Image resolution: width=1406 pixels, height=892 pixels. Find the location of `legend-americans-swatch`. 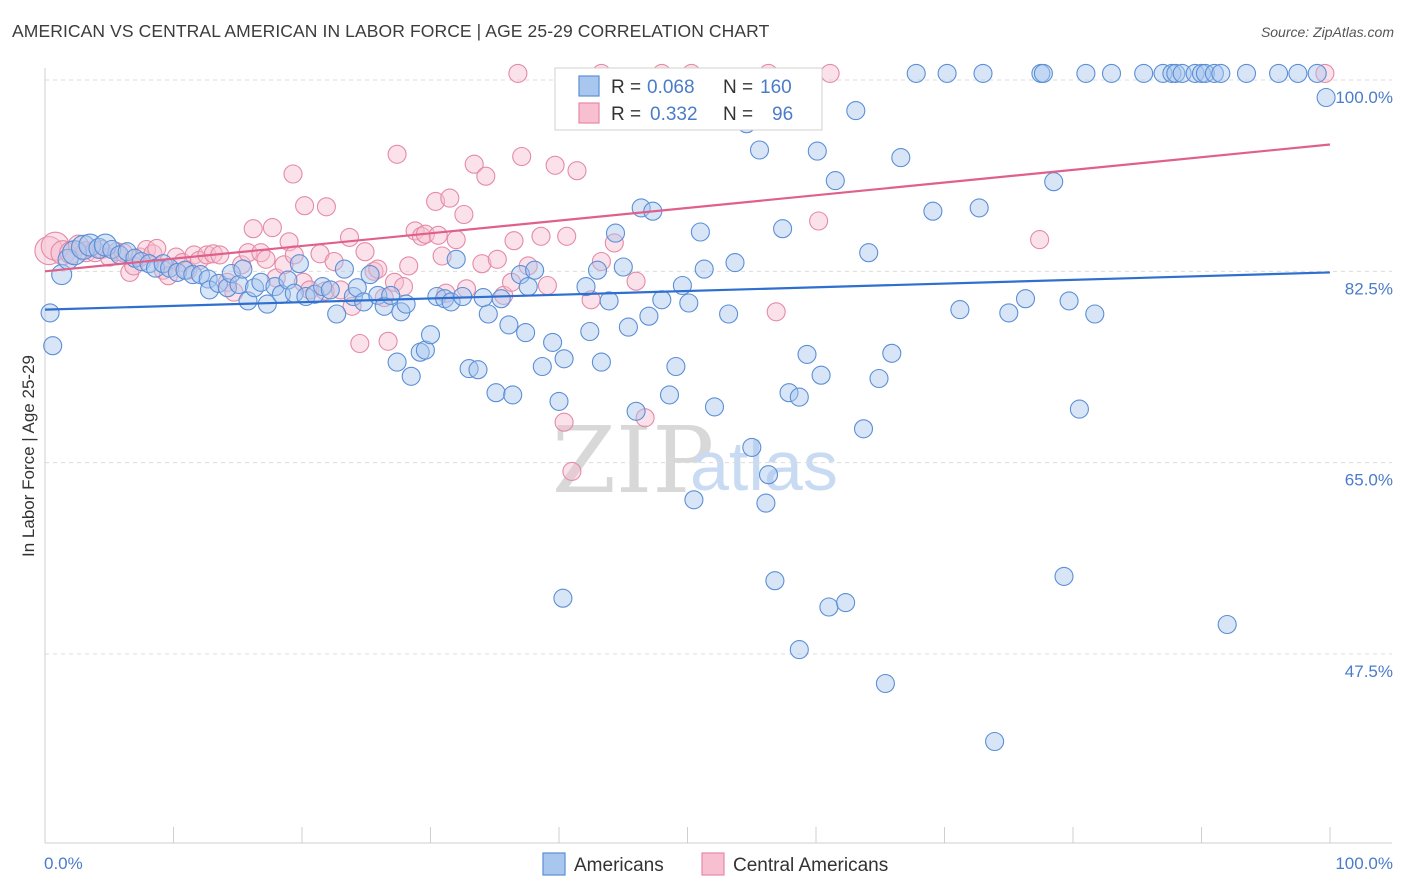

legend-americans-swatch is located at coordinates (554, 864).